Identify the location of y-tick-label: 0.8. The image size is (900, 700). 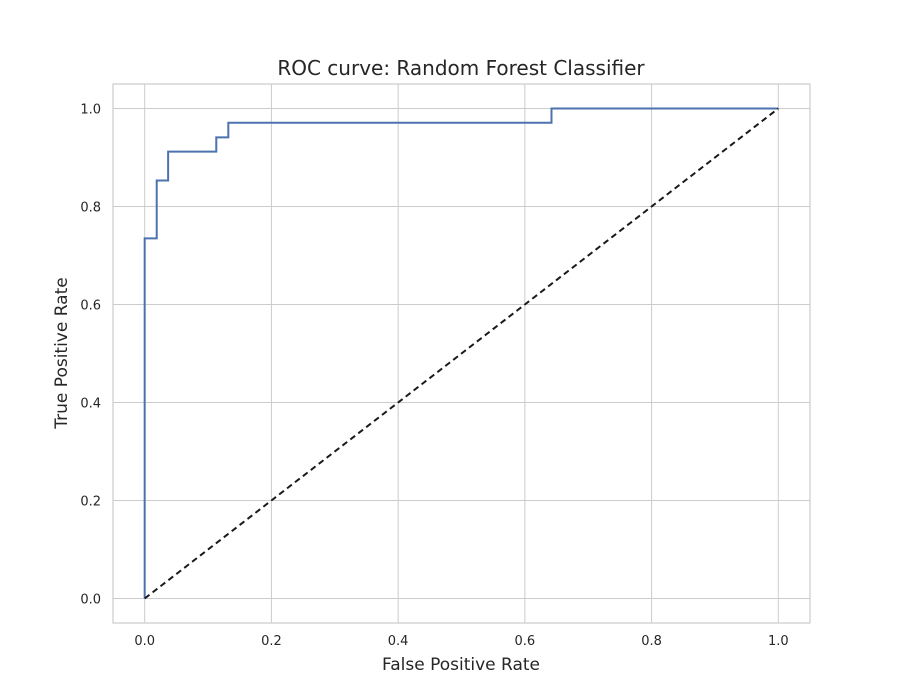
(90, 208).